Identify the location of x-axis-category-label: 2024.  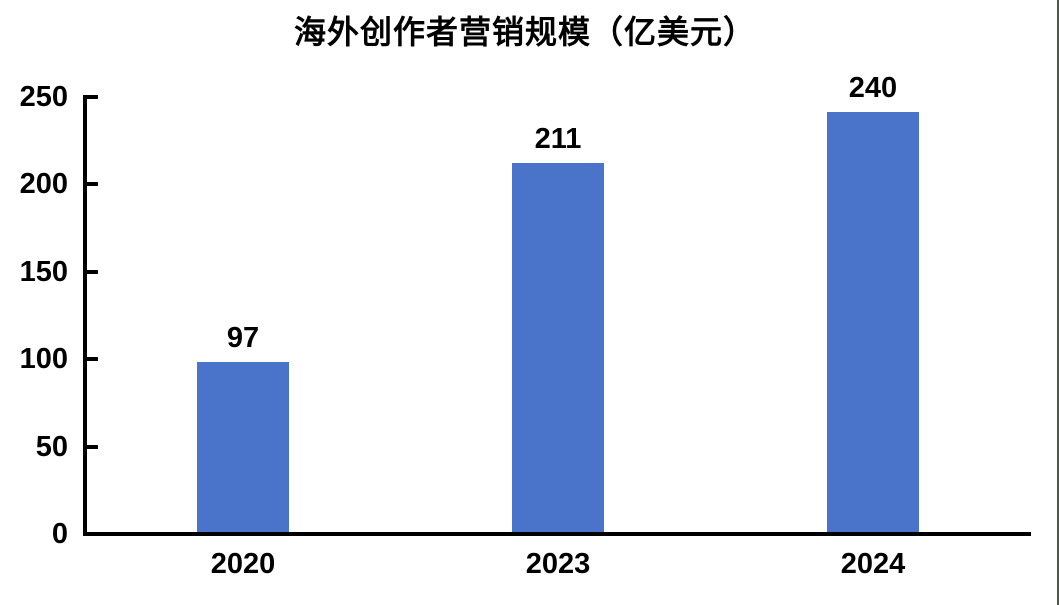
(873, 564).